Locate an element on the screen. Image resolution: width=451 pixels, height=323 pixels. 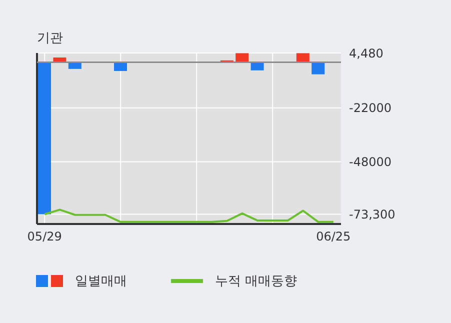
y-tick-label: -22000 is located at coordinates (370, 108).